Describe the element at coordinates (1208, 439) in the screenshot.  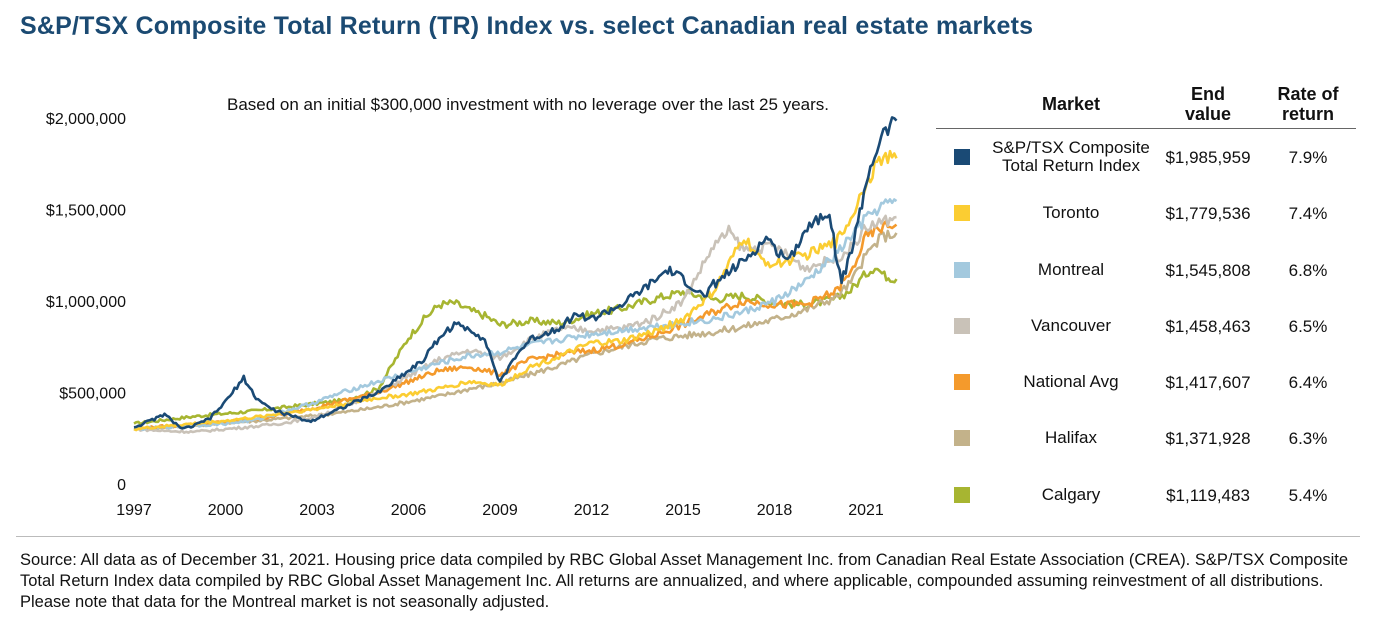
I see `end-value: $1,371,928` at that location.